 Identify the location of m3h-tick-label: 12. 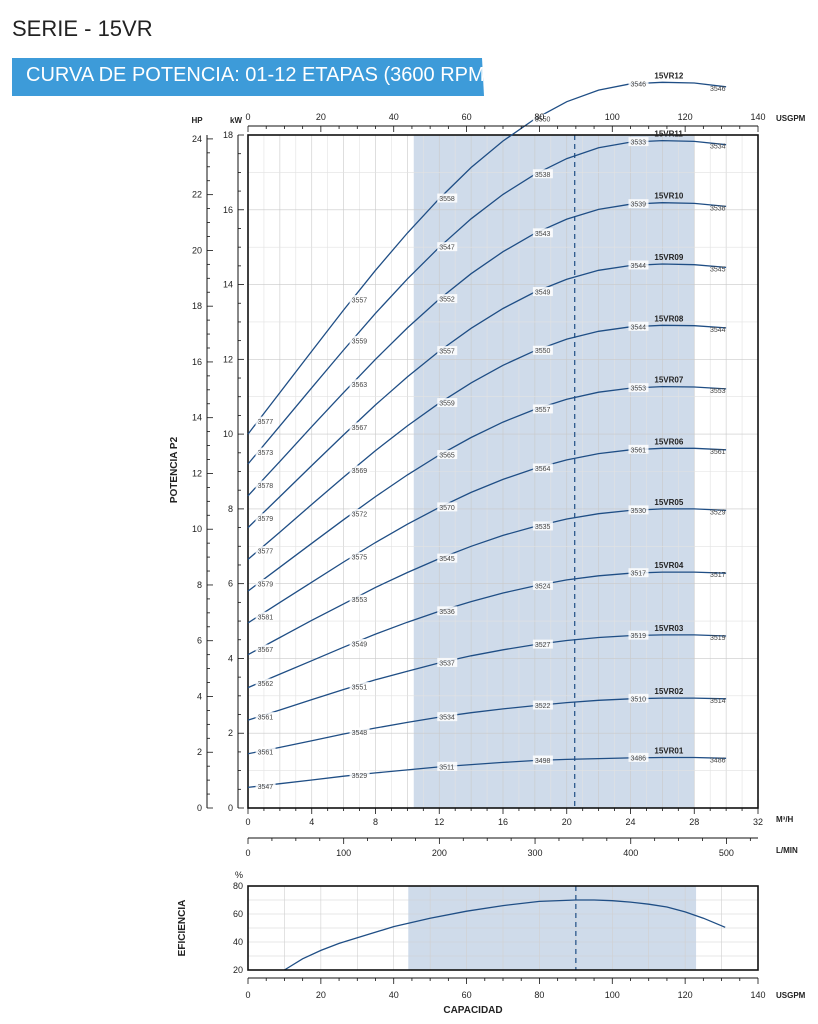
(439, 822).